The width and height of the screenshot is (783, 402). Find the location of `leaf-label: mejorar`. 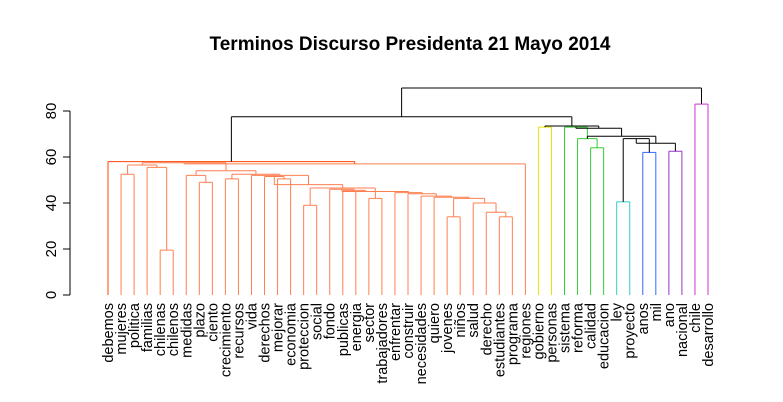

leaf-label: mejorar is located at coordinates (279, 327).